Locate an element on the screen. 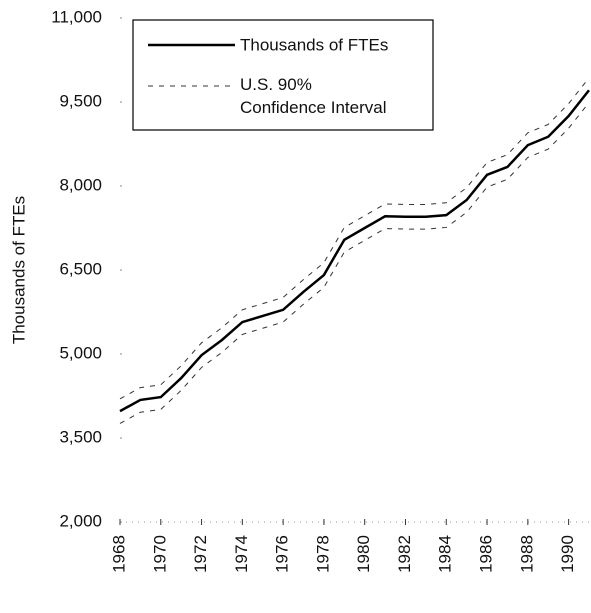 The image size is (591, 613). y-tick-label: 8,000 is located at coordinates (80, 184).